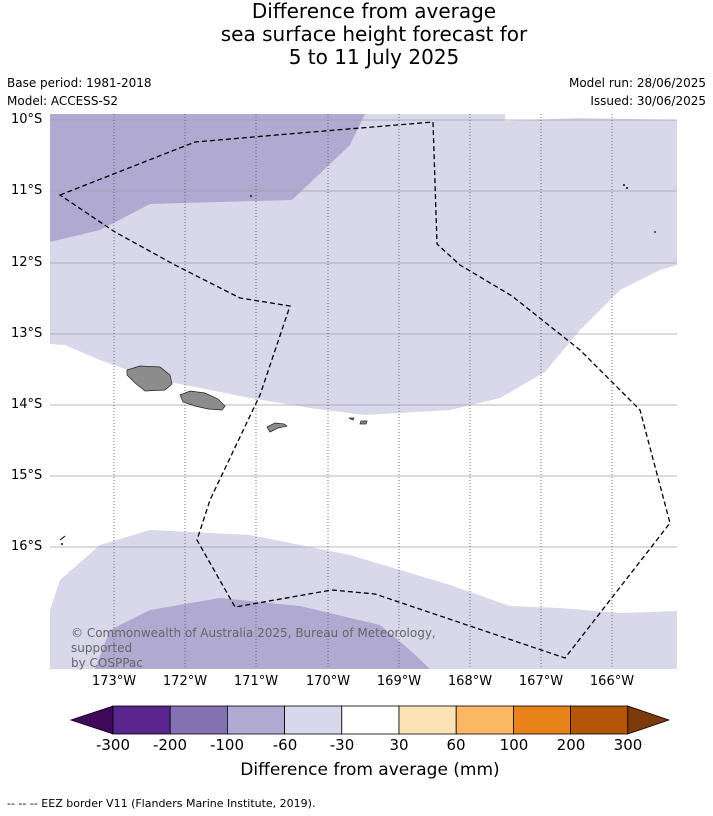  Describe the element at coordinates (374, 57) in the screenshot. I see `title-line-3: 5 to 11 July 2025` at that location.